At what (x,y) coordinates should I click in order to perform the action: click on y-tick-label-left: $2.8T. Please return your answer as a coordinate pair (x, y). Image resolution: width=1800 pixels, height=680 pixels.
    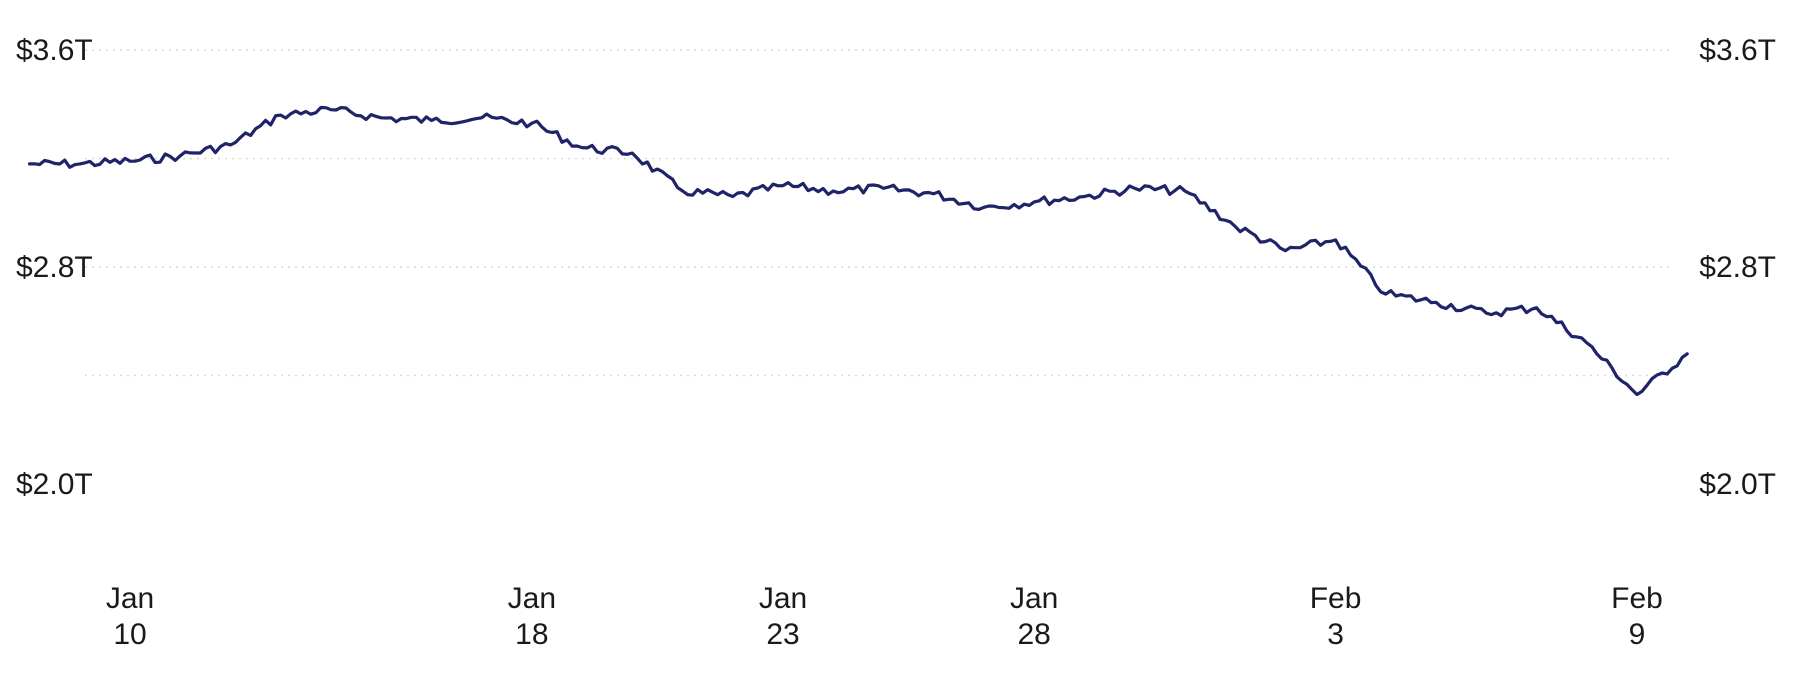
    Looking at the image, I should click on (54, 267).